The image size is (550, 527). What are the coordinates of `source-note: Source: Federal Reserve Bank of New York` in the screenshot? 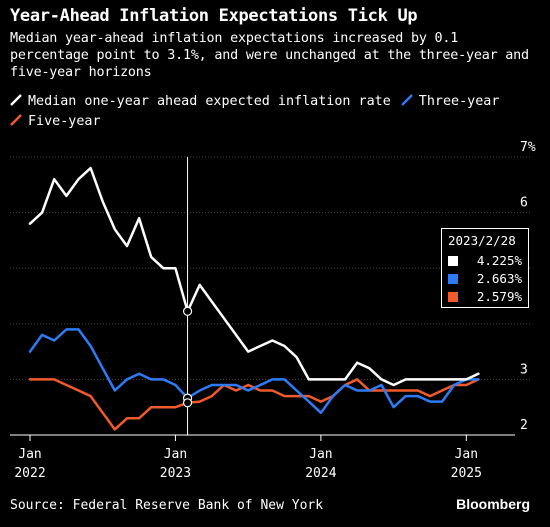 It's located at (167, 505).